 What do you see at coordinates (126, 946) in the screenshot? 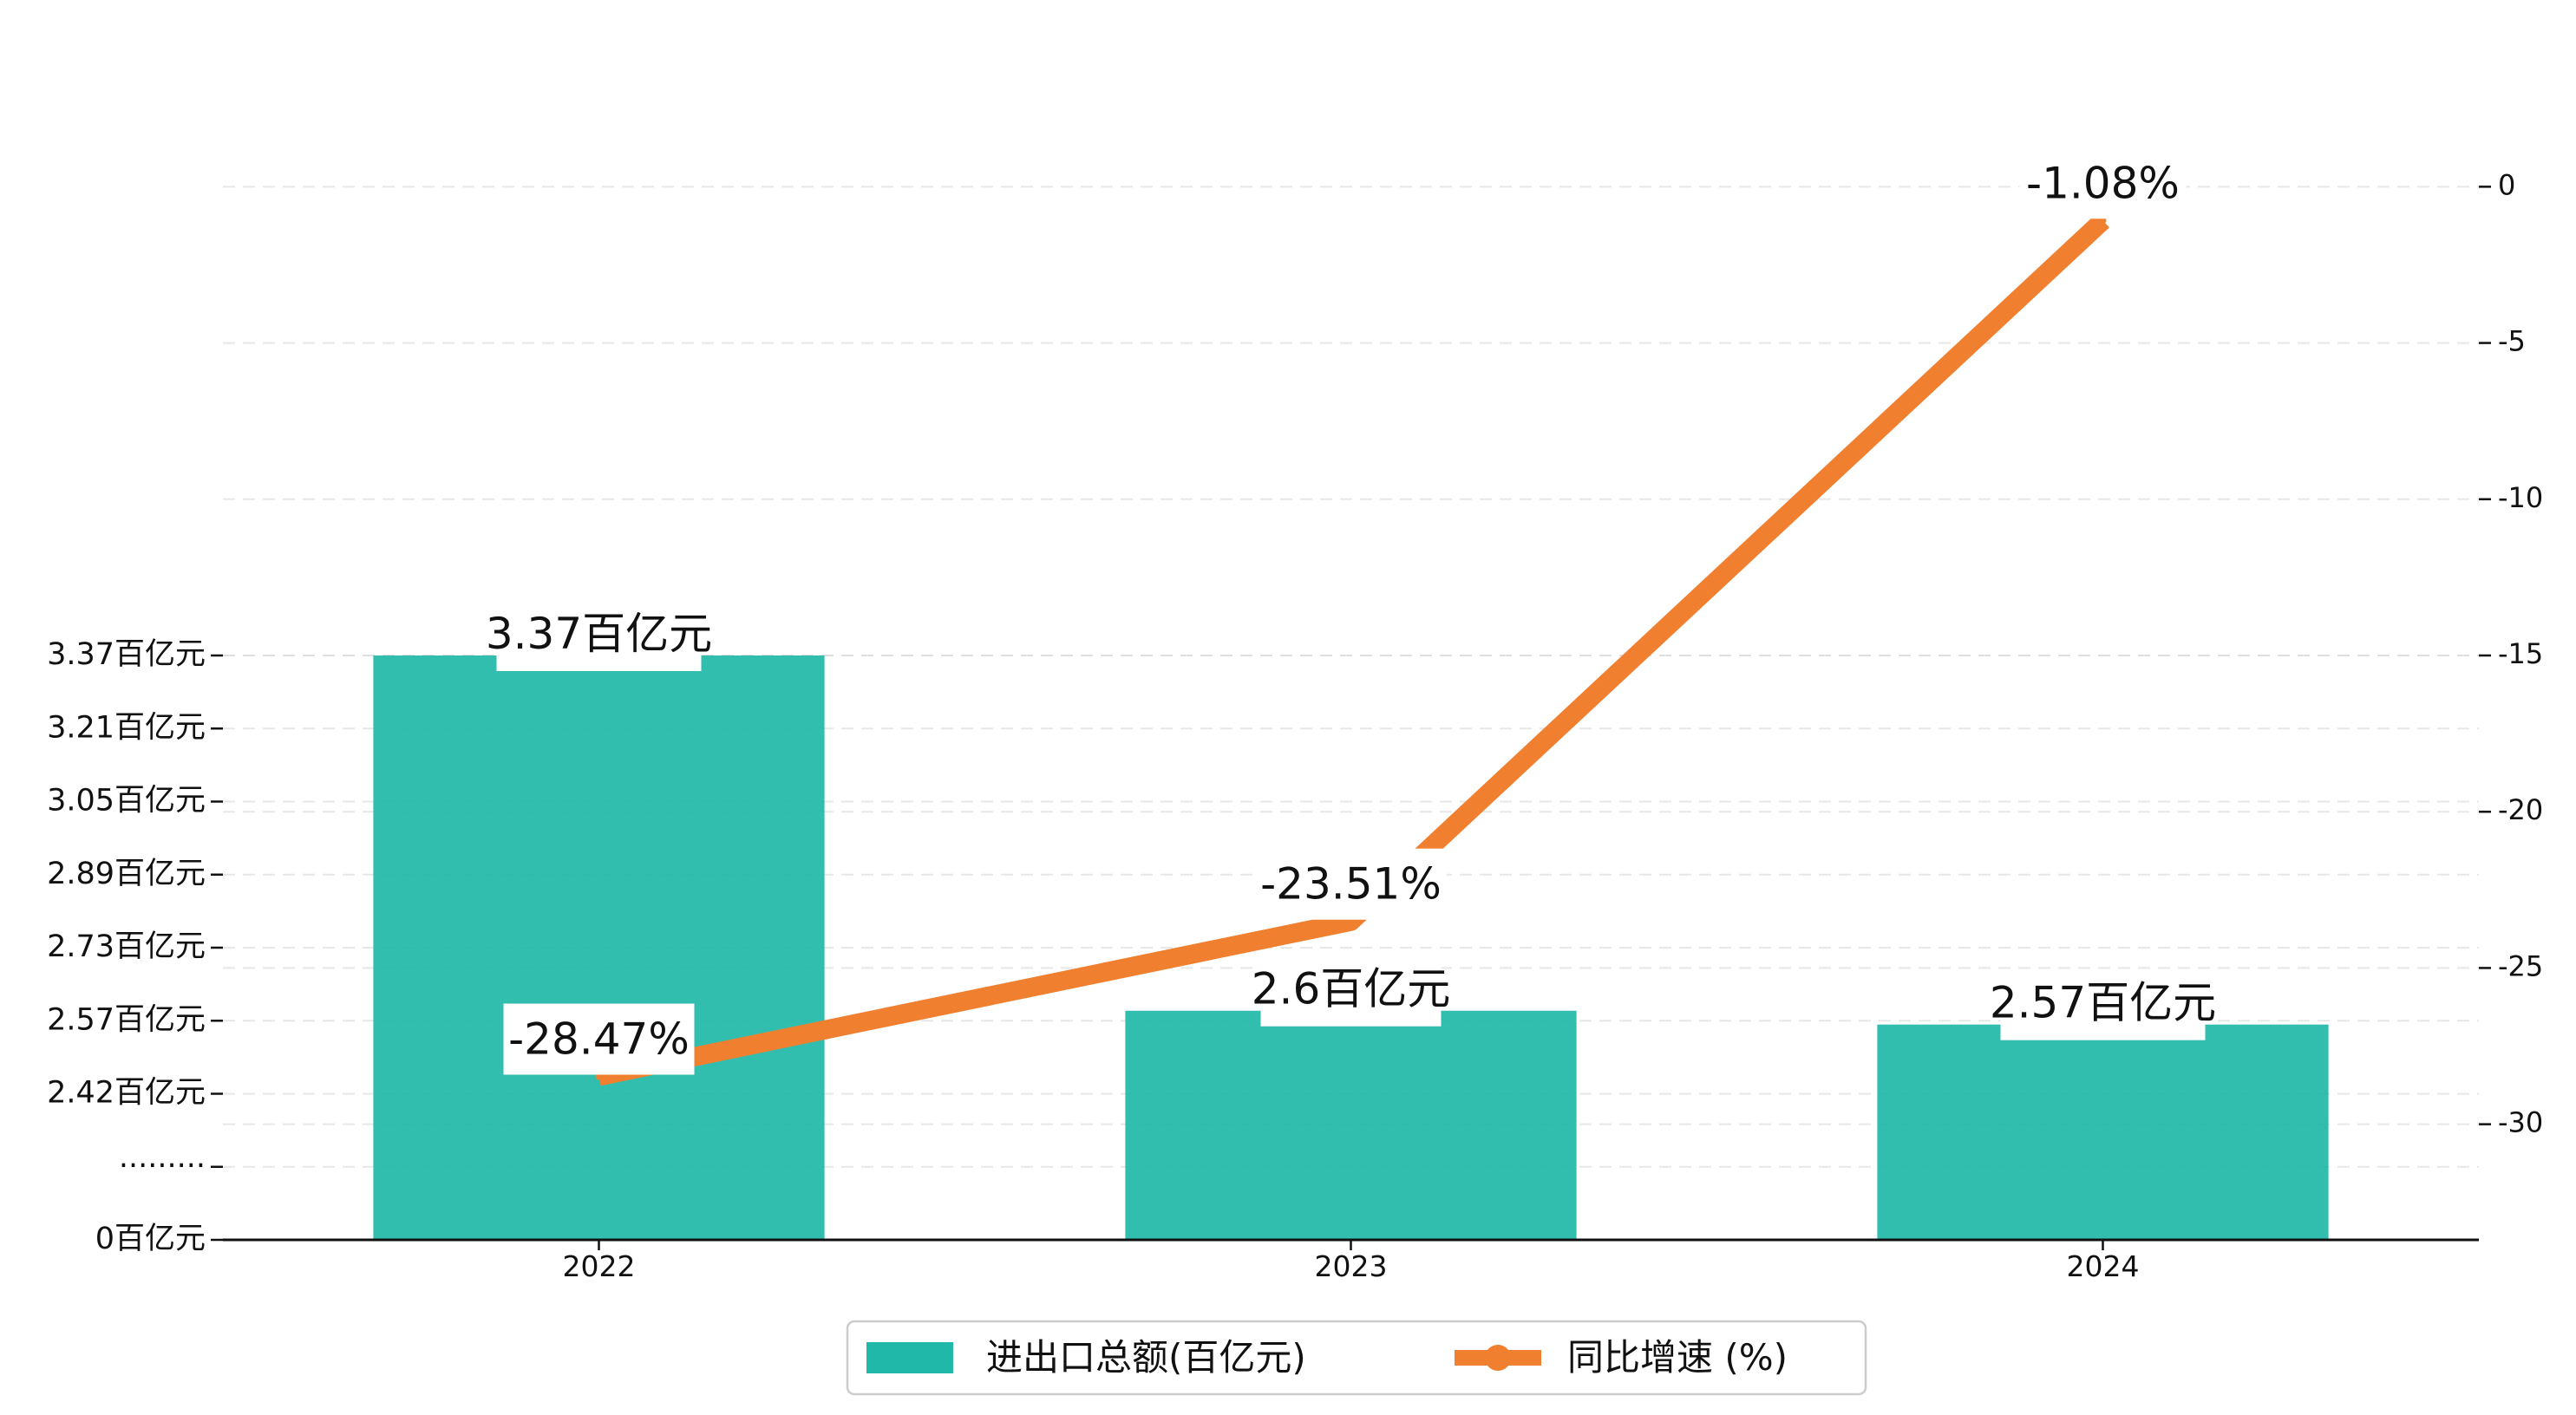
I see `y-left-tick-label: 2.73百亿元` at bounding box center [126, 946].